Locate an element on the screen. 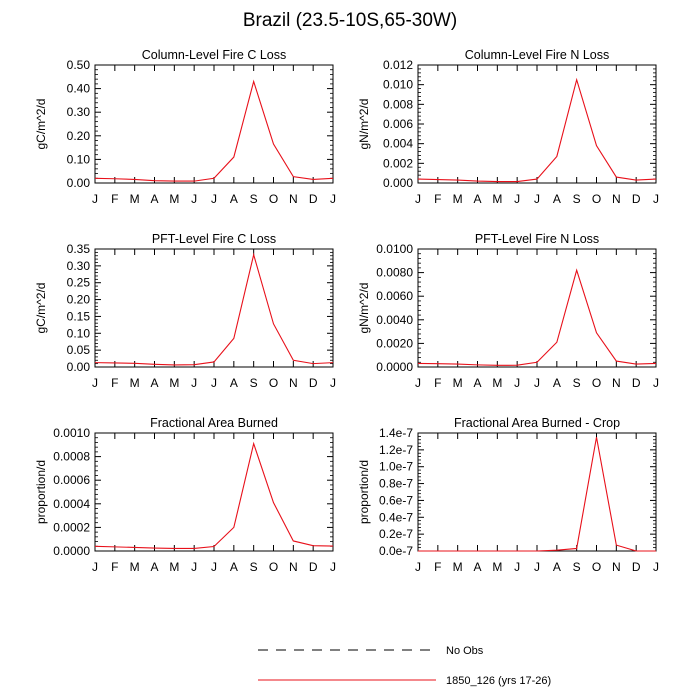 This screenshot has width=700, height=700. y-tick-label: 0.000 is located at coordinates (398, 183).